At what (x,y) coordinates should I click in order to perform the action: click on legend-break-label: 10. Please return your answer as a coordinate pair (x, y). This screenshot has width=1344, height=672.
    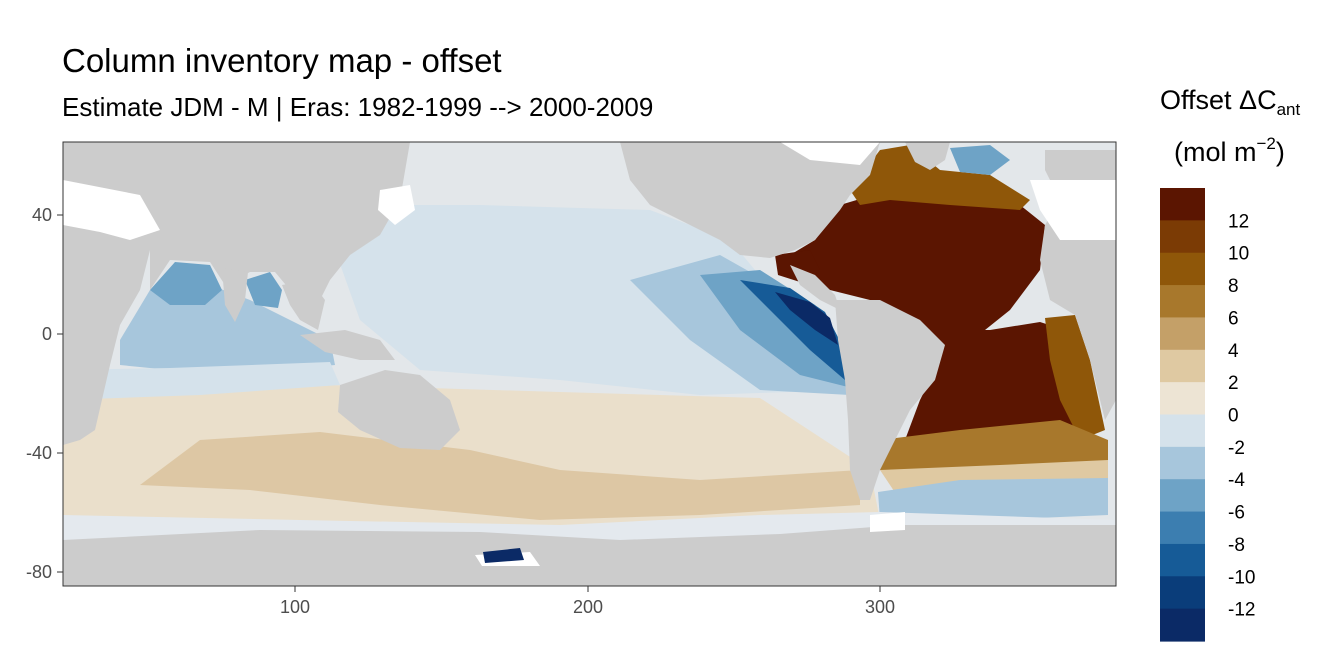
    Looking at the image, I should click on (1238, 254).